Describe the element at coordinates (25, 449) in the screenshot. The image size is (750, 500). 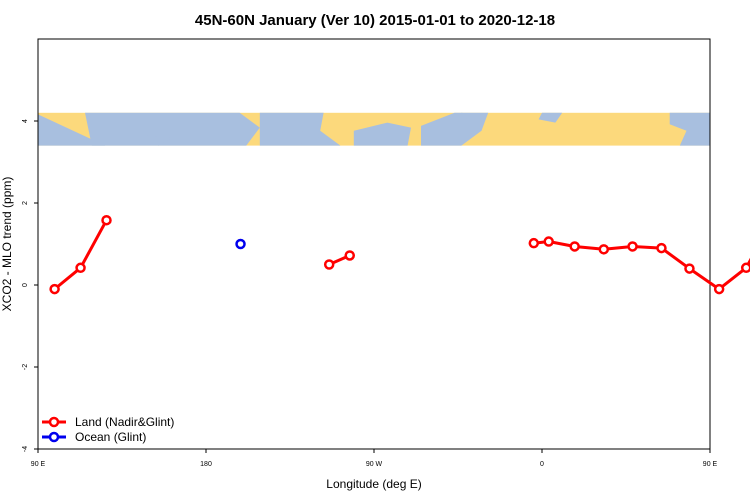
I see `y-tick-label: -4` at that location.